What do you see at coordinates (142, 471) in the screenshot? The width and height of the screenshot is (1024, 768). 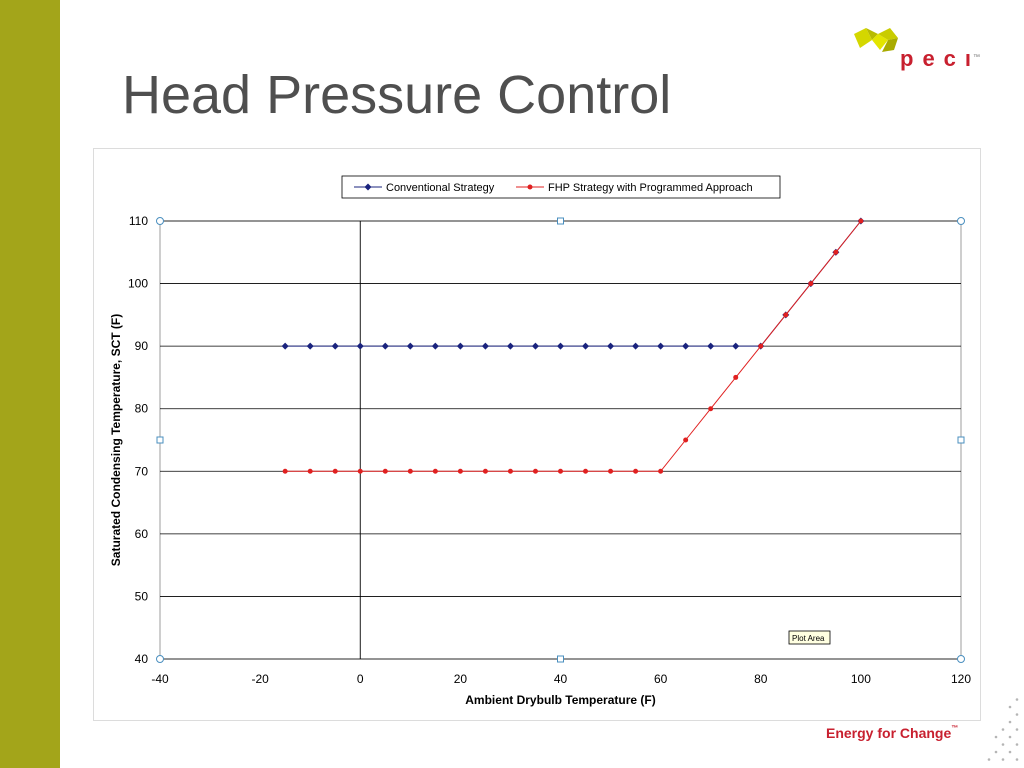 I see `y-tick-label: 70` at bounding box center [142, 471].